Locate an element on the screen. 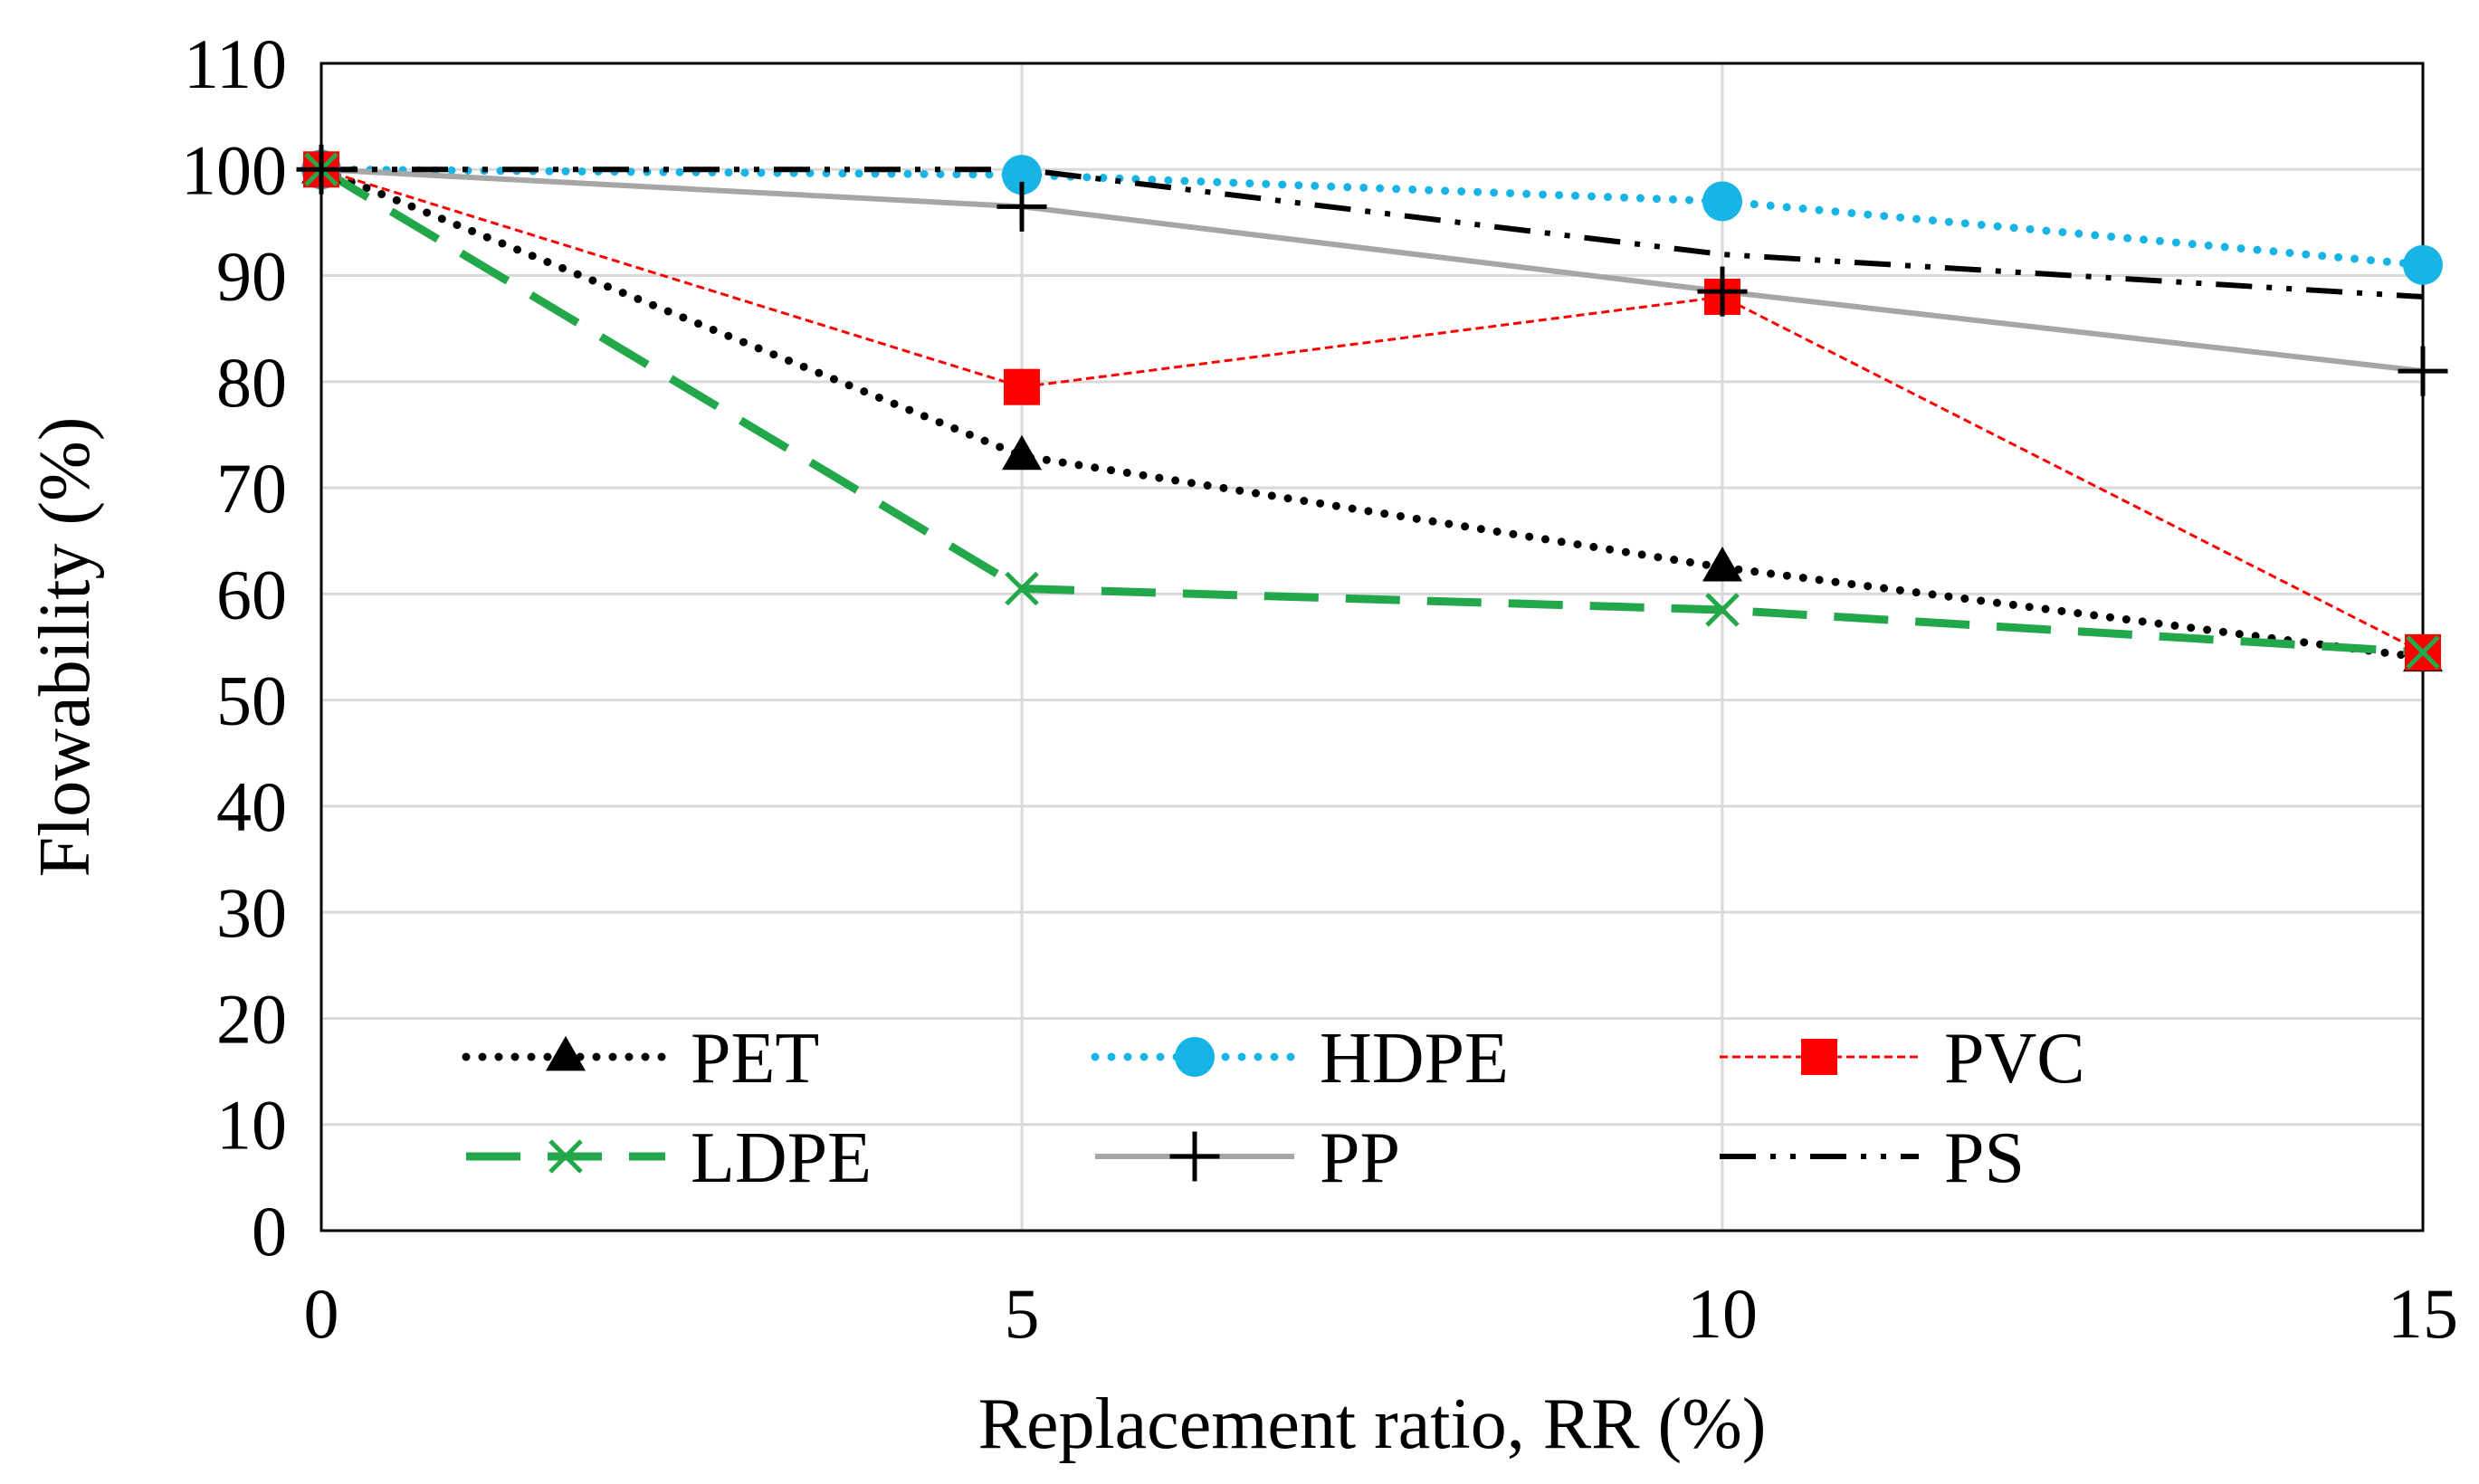 This screenshot has height=1484, width=2479. y-tick-label: 110 is located at coordinates (235, 63).